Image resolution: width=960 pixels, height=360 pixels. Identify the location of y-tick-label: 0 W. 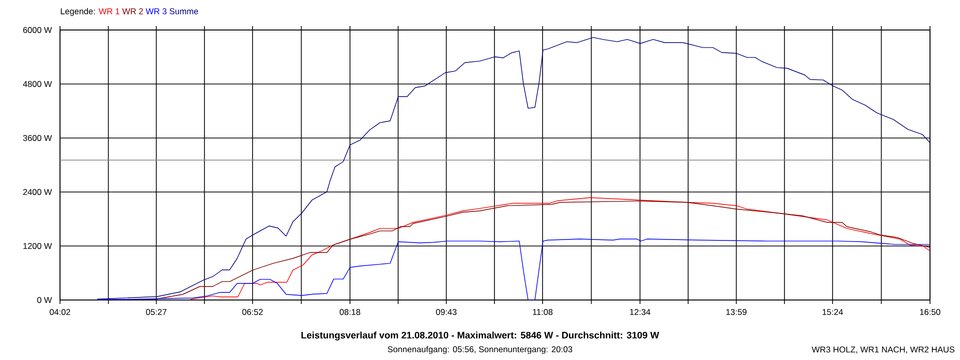
(44, 300).